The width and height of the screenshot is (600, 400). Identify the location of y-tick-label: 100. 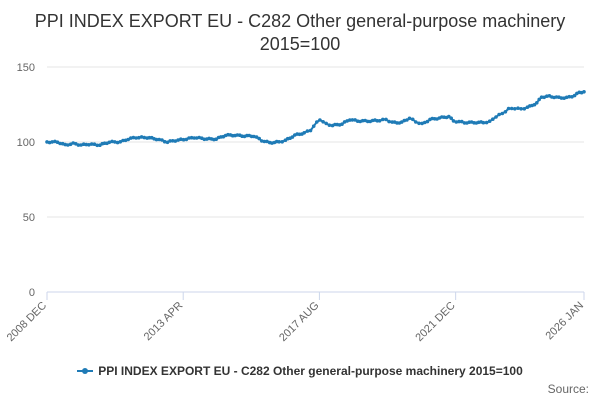
(26, 143).